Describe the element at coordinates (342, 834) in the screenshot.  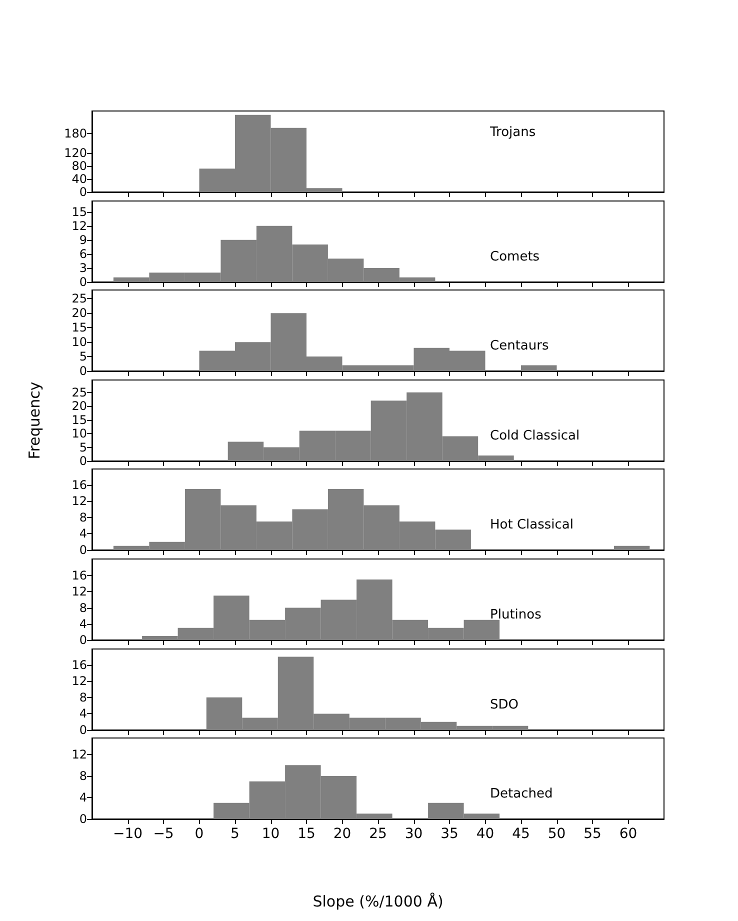
I see `x-tick-label: 20` at that location.